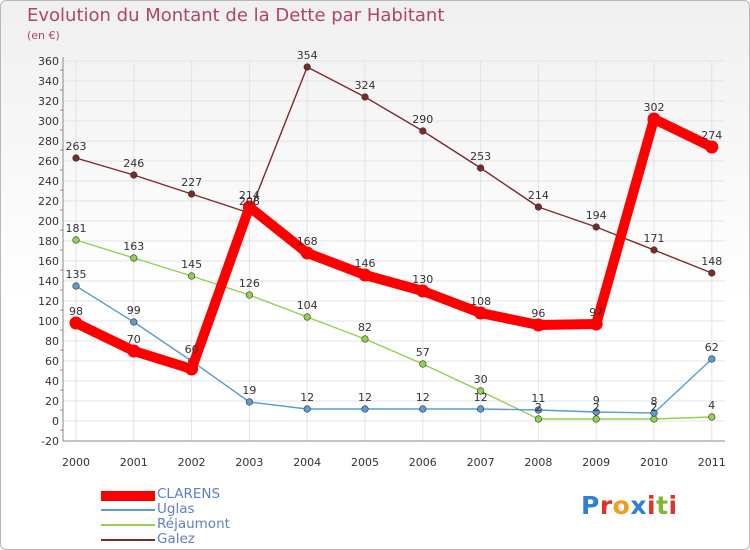 Image resolution: width=750 pixels, height=550 pixels. Describe the element at coordinates (422, 279) in the screenshot. I see `data-label-clarens: 130` at that location.